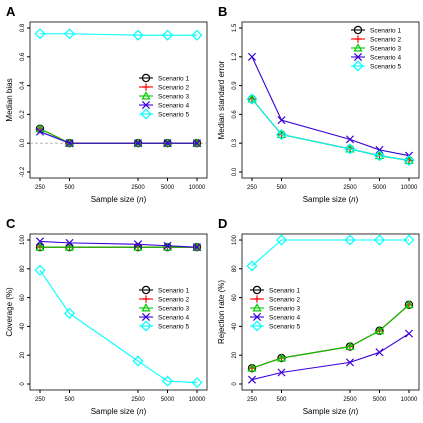  What do you see at coordinates (23, 325) in the screenshot?
I see `y-tick-label: 40` at bounding box center [23, 325].